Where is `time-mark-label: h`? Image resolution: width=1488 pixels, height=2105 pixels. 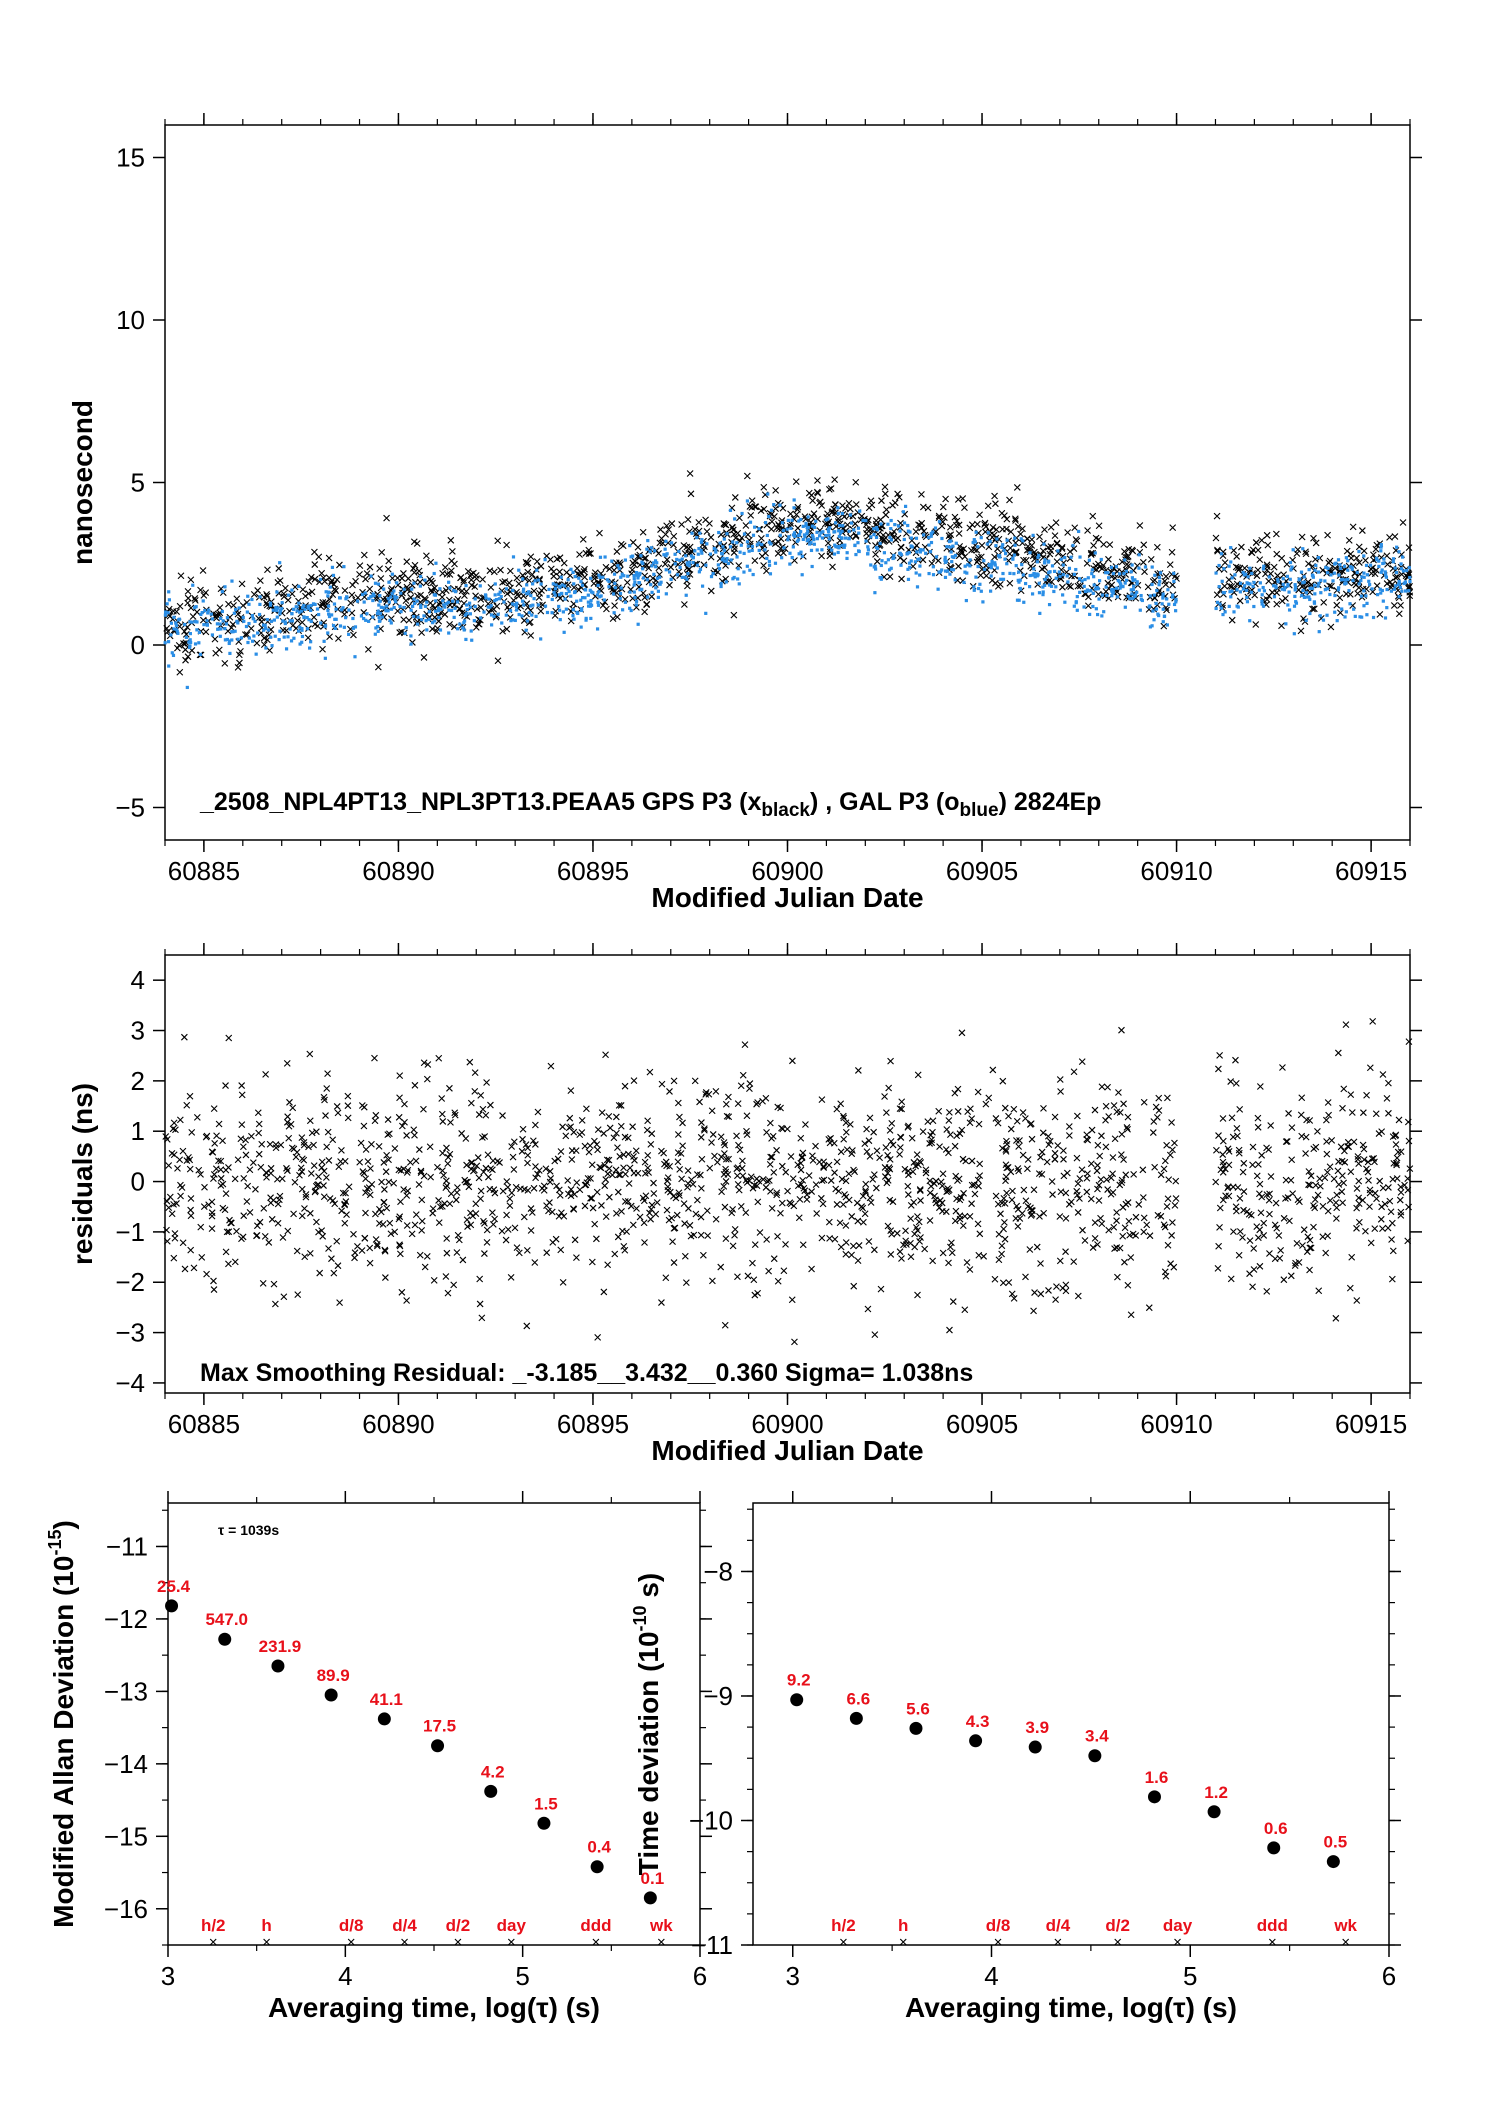 time-mark-label: h is located at coordinates (266, 1925).